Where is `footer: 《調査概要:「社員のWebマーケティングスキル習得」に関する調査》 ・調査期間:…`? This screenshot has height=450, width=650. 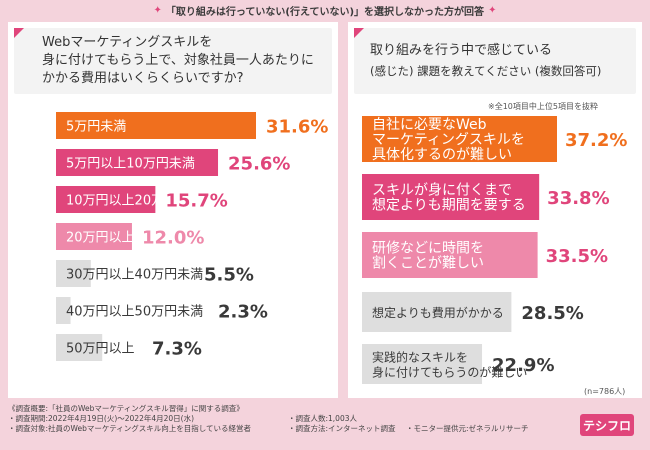
footer: 《調査概要:「社員のWebマーケティングスキル習得」に関する調査》 ・調査期間:… is located at coordinates (288, 419).